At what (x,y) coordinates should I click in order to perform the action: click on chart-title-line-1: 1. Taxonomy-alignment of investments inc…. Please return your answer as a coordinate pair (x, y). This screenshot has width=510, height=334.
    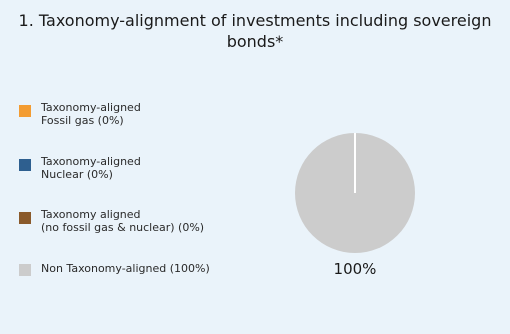
    Looking at the image, I should click on (255, 20).